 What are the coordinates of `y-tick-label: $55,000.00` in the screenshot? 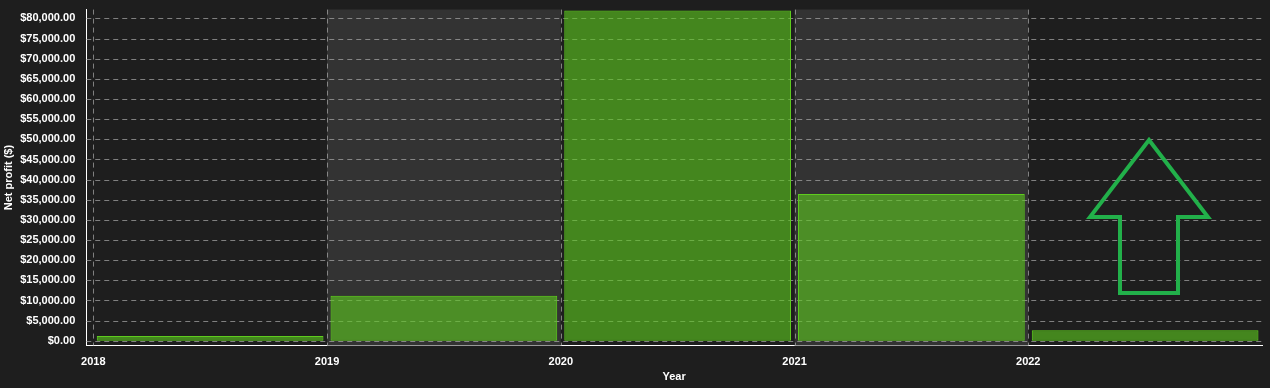 It's located at (48, 118).